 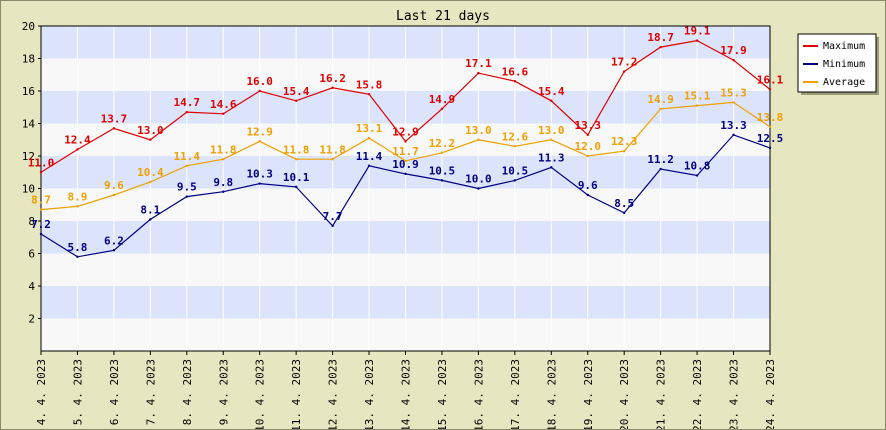 What do you see at coordinates (28, 91) in the screenshot?
I see `y-tick-label: 16` at bounding box center [28, 91].